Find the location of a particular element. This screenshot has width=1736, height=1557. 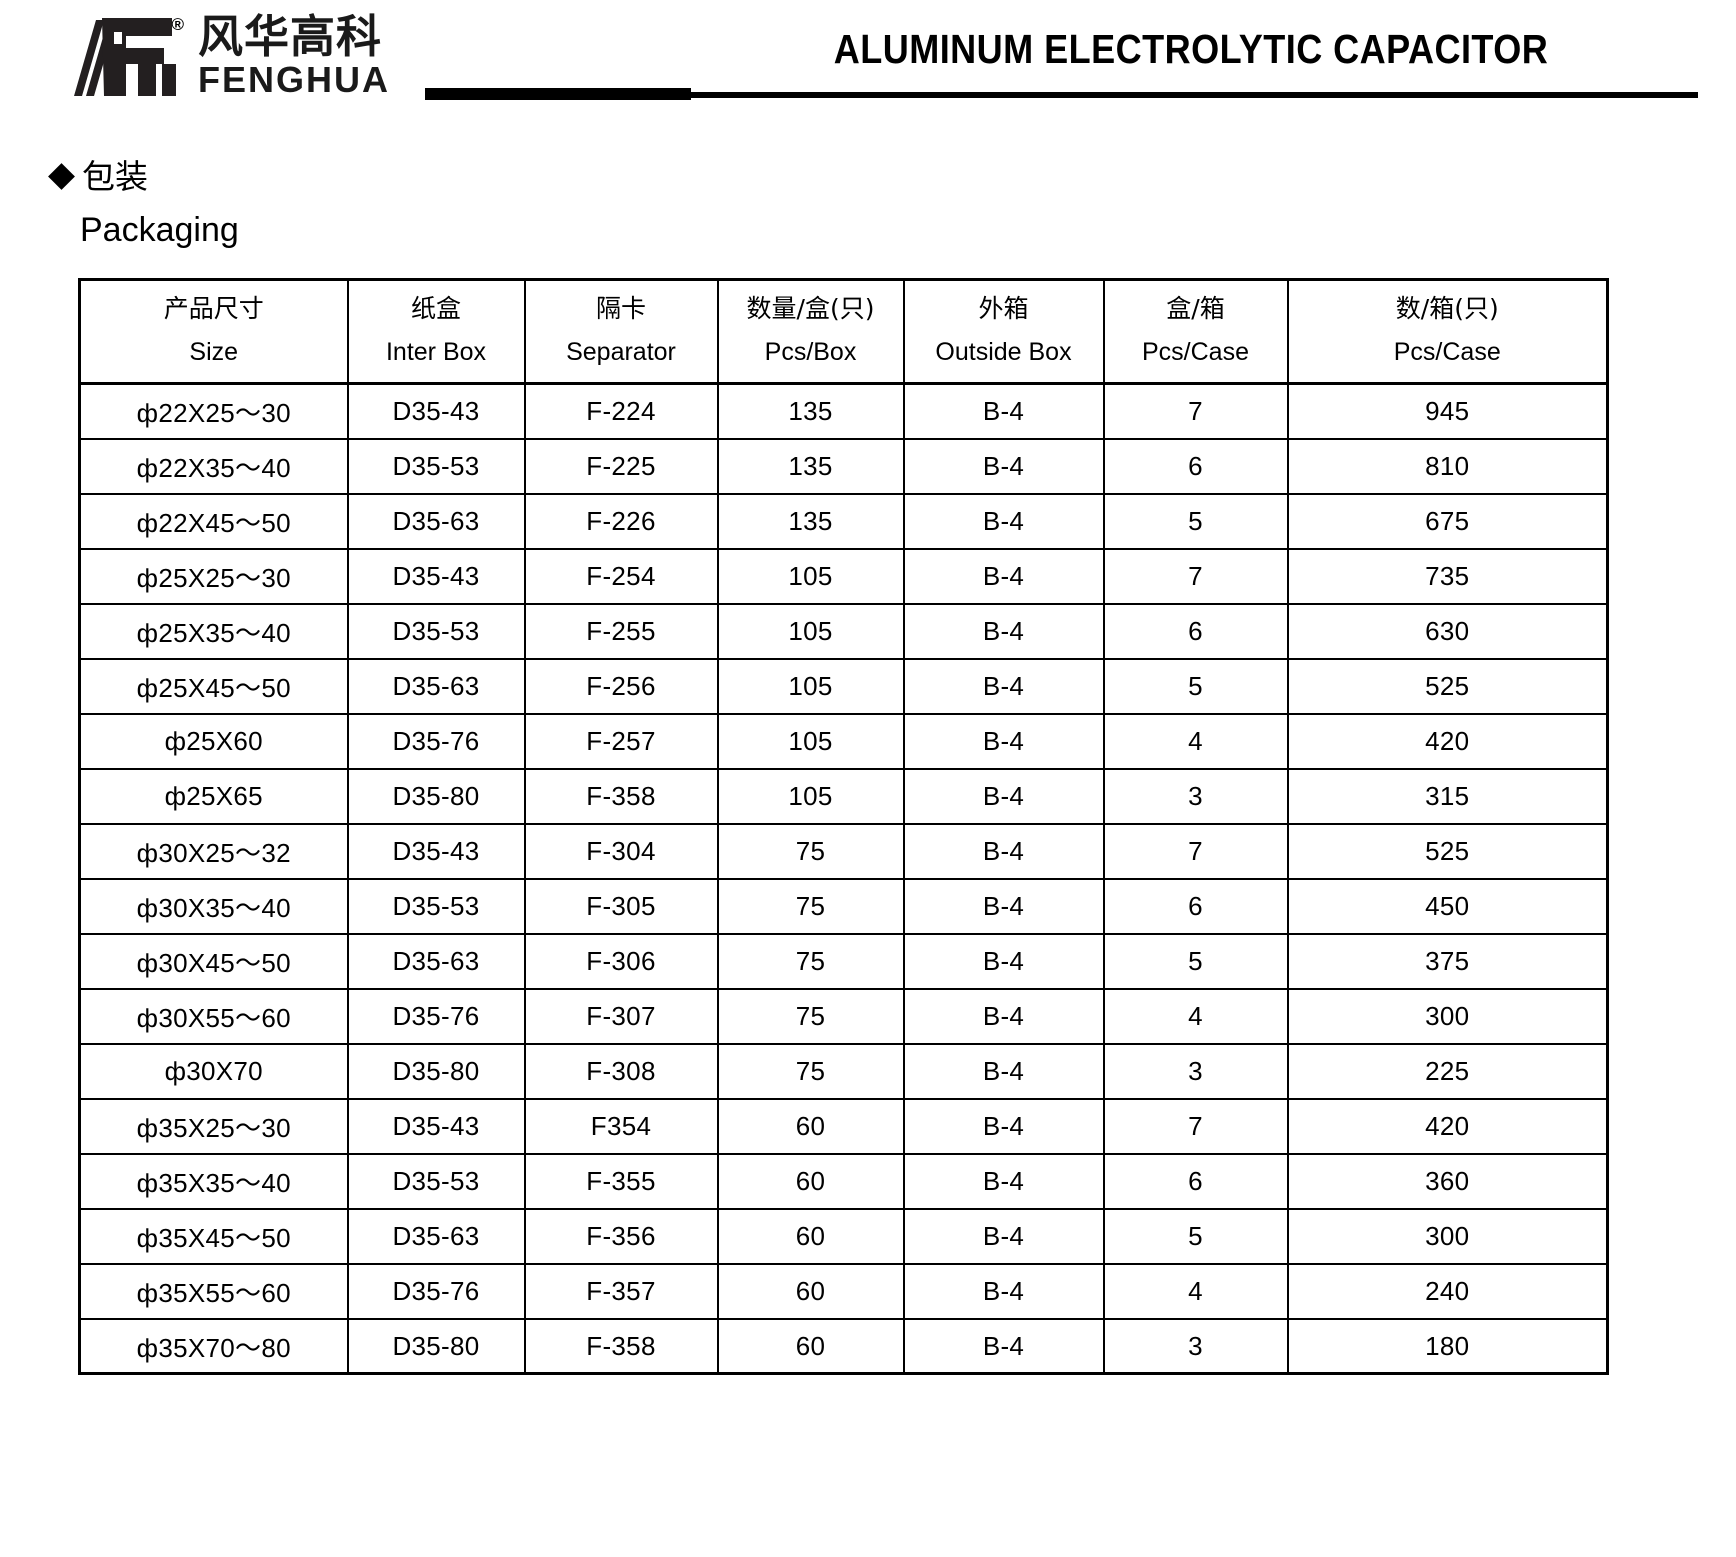

section-title-chinese-row: 包装 is located at coordinates (892, 176).